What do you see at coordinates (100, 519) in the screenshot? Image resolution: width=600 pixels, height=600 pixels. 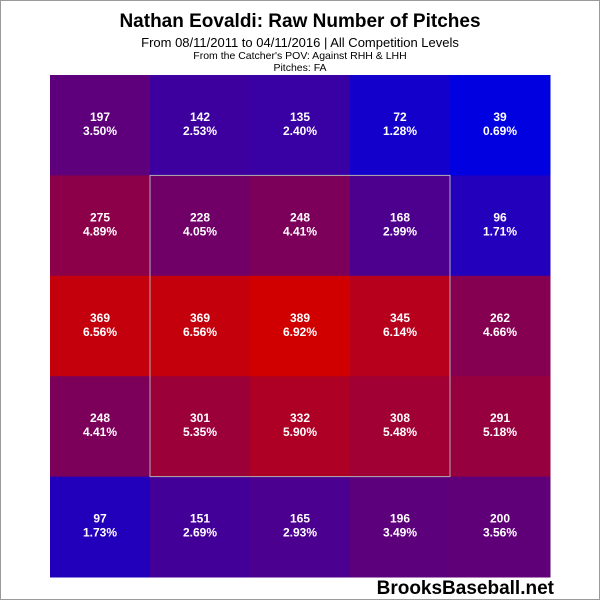 I see `cell-count-label: 97` at bounding box center [100, 519].